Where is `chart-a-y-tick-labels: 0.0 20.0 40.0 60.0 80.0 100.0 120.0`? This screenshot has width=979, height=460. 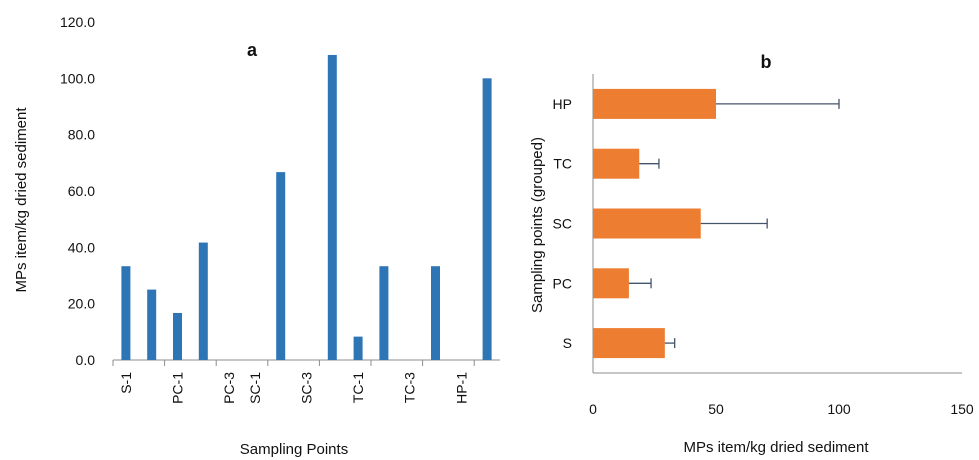
chart-a-y-tick-labels: 0.0 20.0 40.0 60.0 80.0 100.0 120.0 is located at coordinates (77, 191).